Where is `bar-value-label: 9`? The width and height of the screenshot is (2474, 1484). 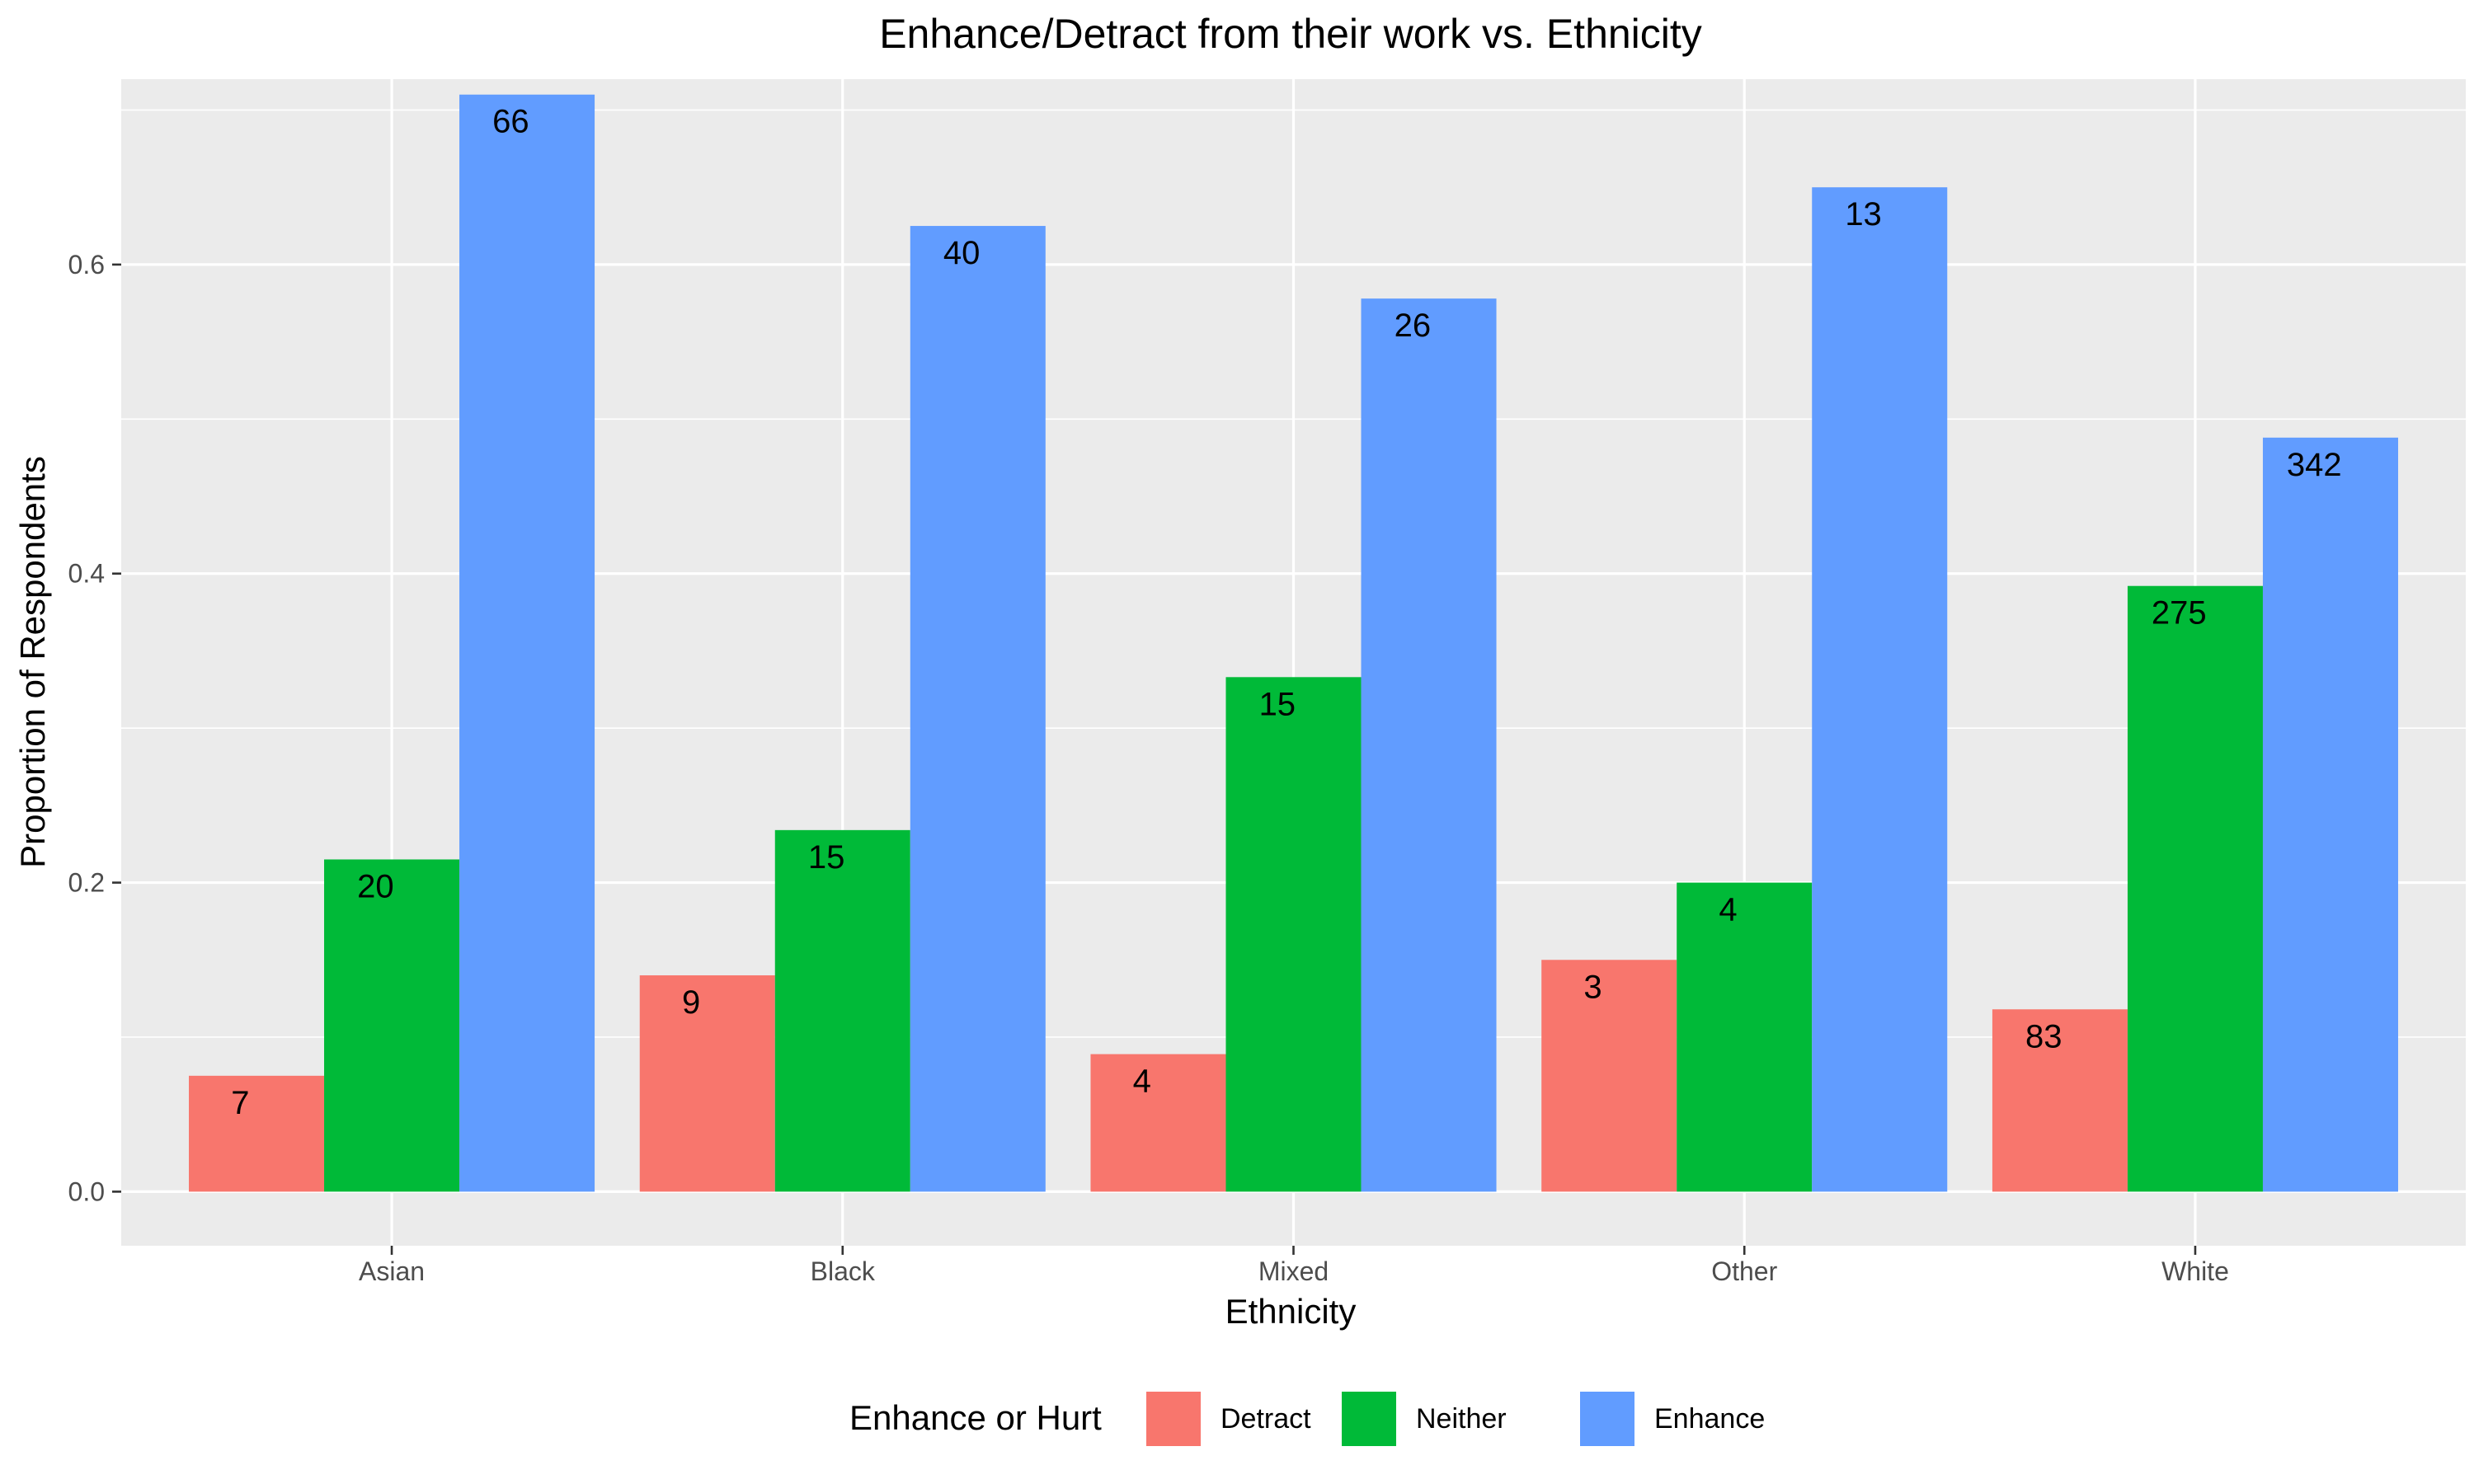 bar-value-label: 9 is located at coordinates (691, 1002).